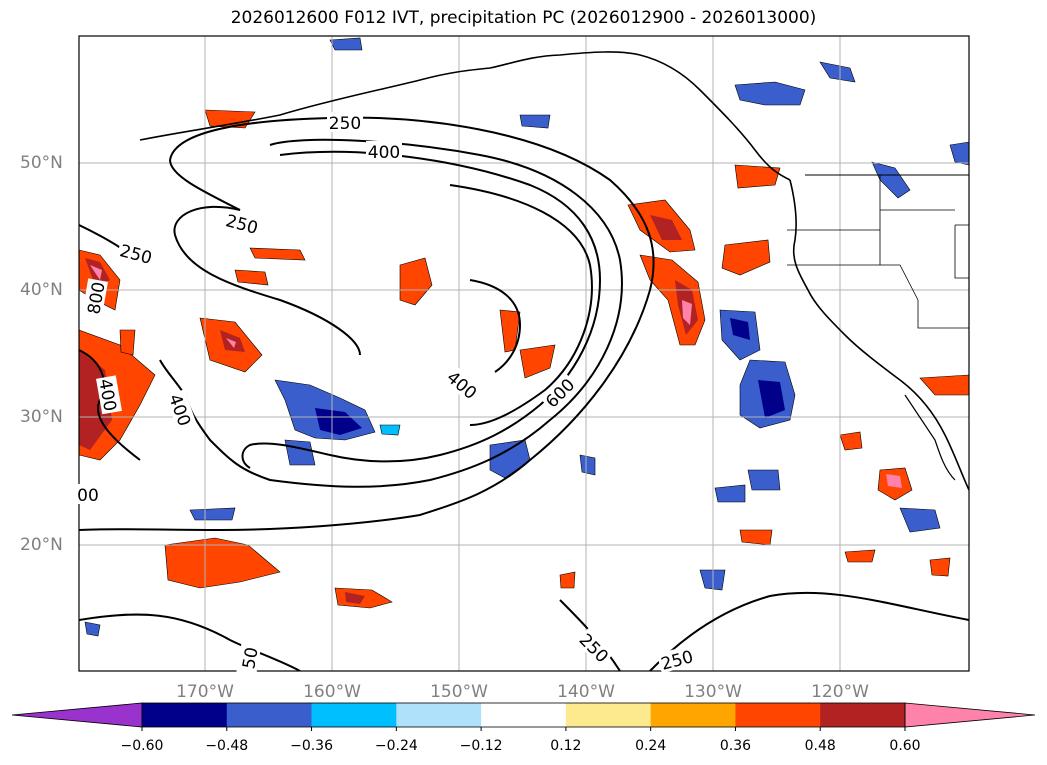 The width and height of the screenshot is (1047, 765). I want to click on colorbar-extension-low, so click(77, 715).